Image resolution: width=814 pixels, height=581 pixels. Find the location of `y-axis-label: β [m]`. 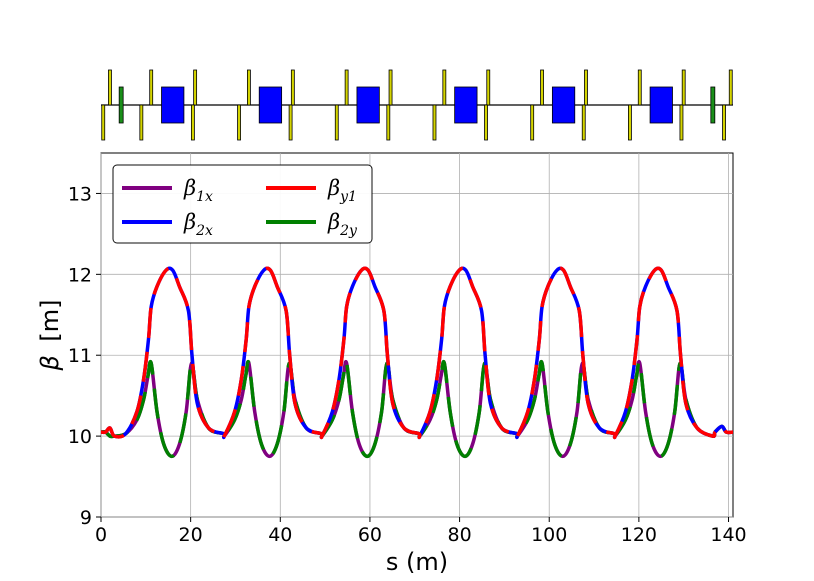

y-axis-label: β [m] is located at coordinates (50, 335).